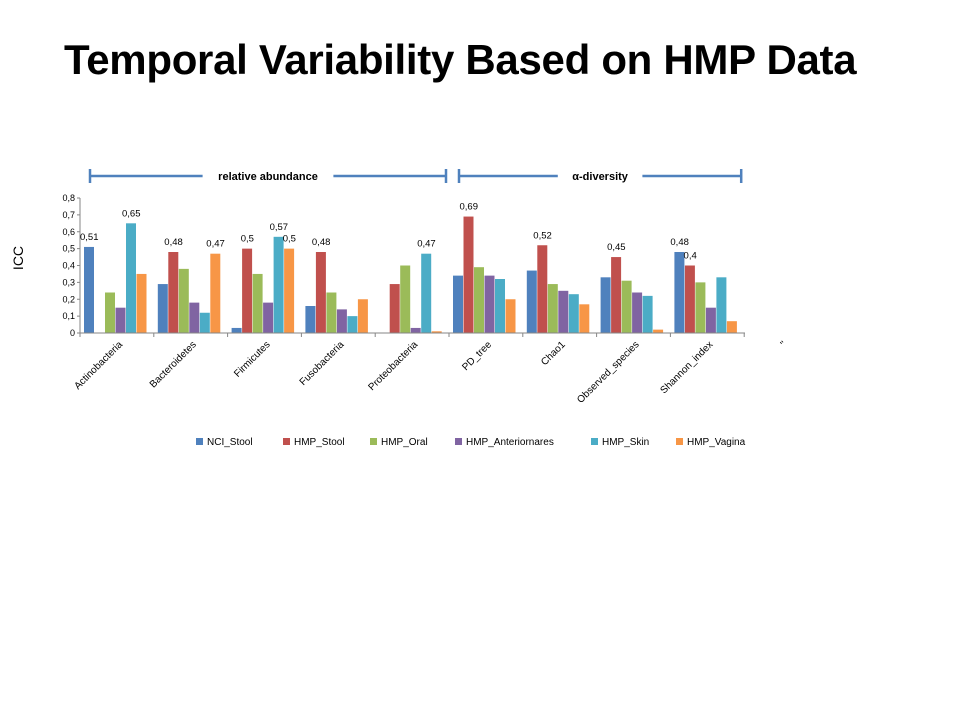 The height and width of the screenshot is (720, 960). What do you see at coordinates (686, 367) in the screenshot?
I see `x-category-label: Shannon_index` at bounding box center [686, 367].